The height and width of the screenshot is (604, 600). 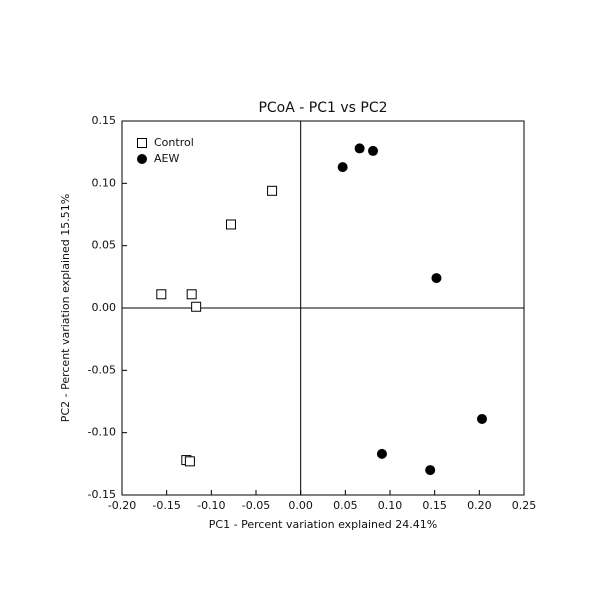 I want to click on y-tick-label: -0.05, so click(x=102, y=369).